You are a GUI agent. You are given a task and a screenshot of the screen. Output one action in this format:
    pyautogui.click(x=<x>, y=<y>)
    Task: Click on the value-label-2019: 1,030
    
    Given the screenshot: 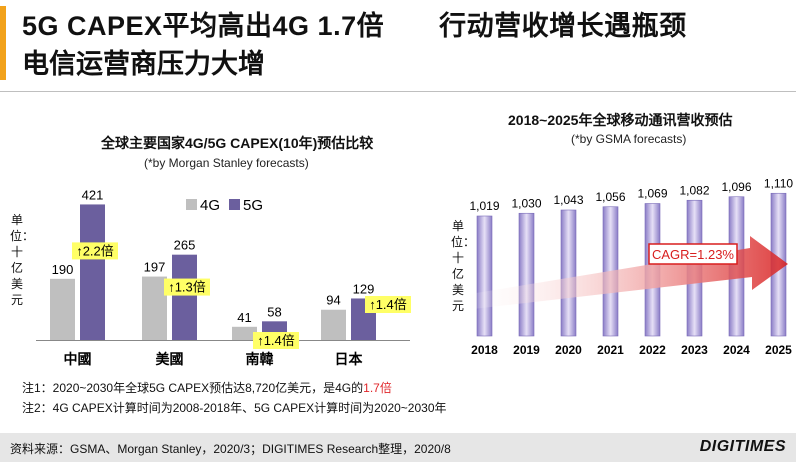 What is the action you would take?
    pyautogui.click(x=526, y=203)
    